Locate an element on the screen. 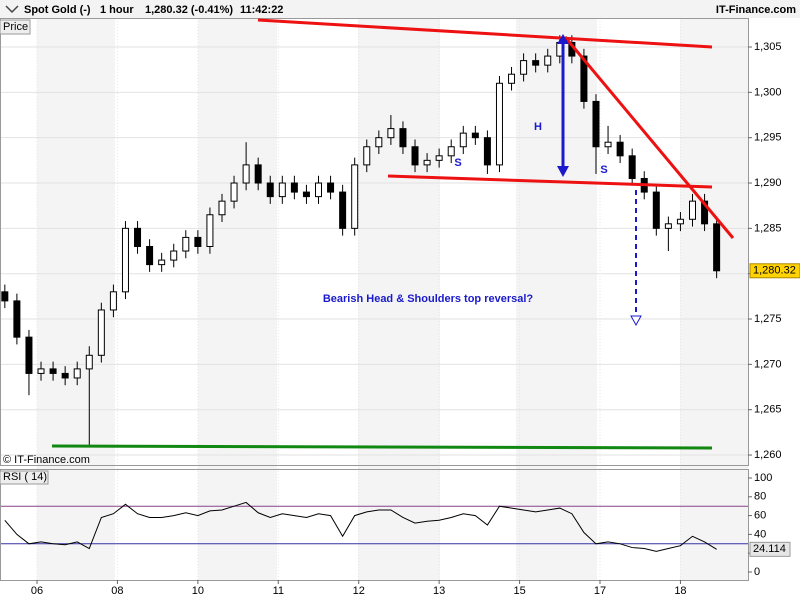 The width and height of the screenshot is (800, 605). copyright: © IT-Finance.com is located at coordinates (46, 460).